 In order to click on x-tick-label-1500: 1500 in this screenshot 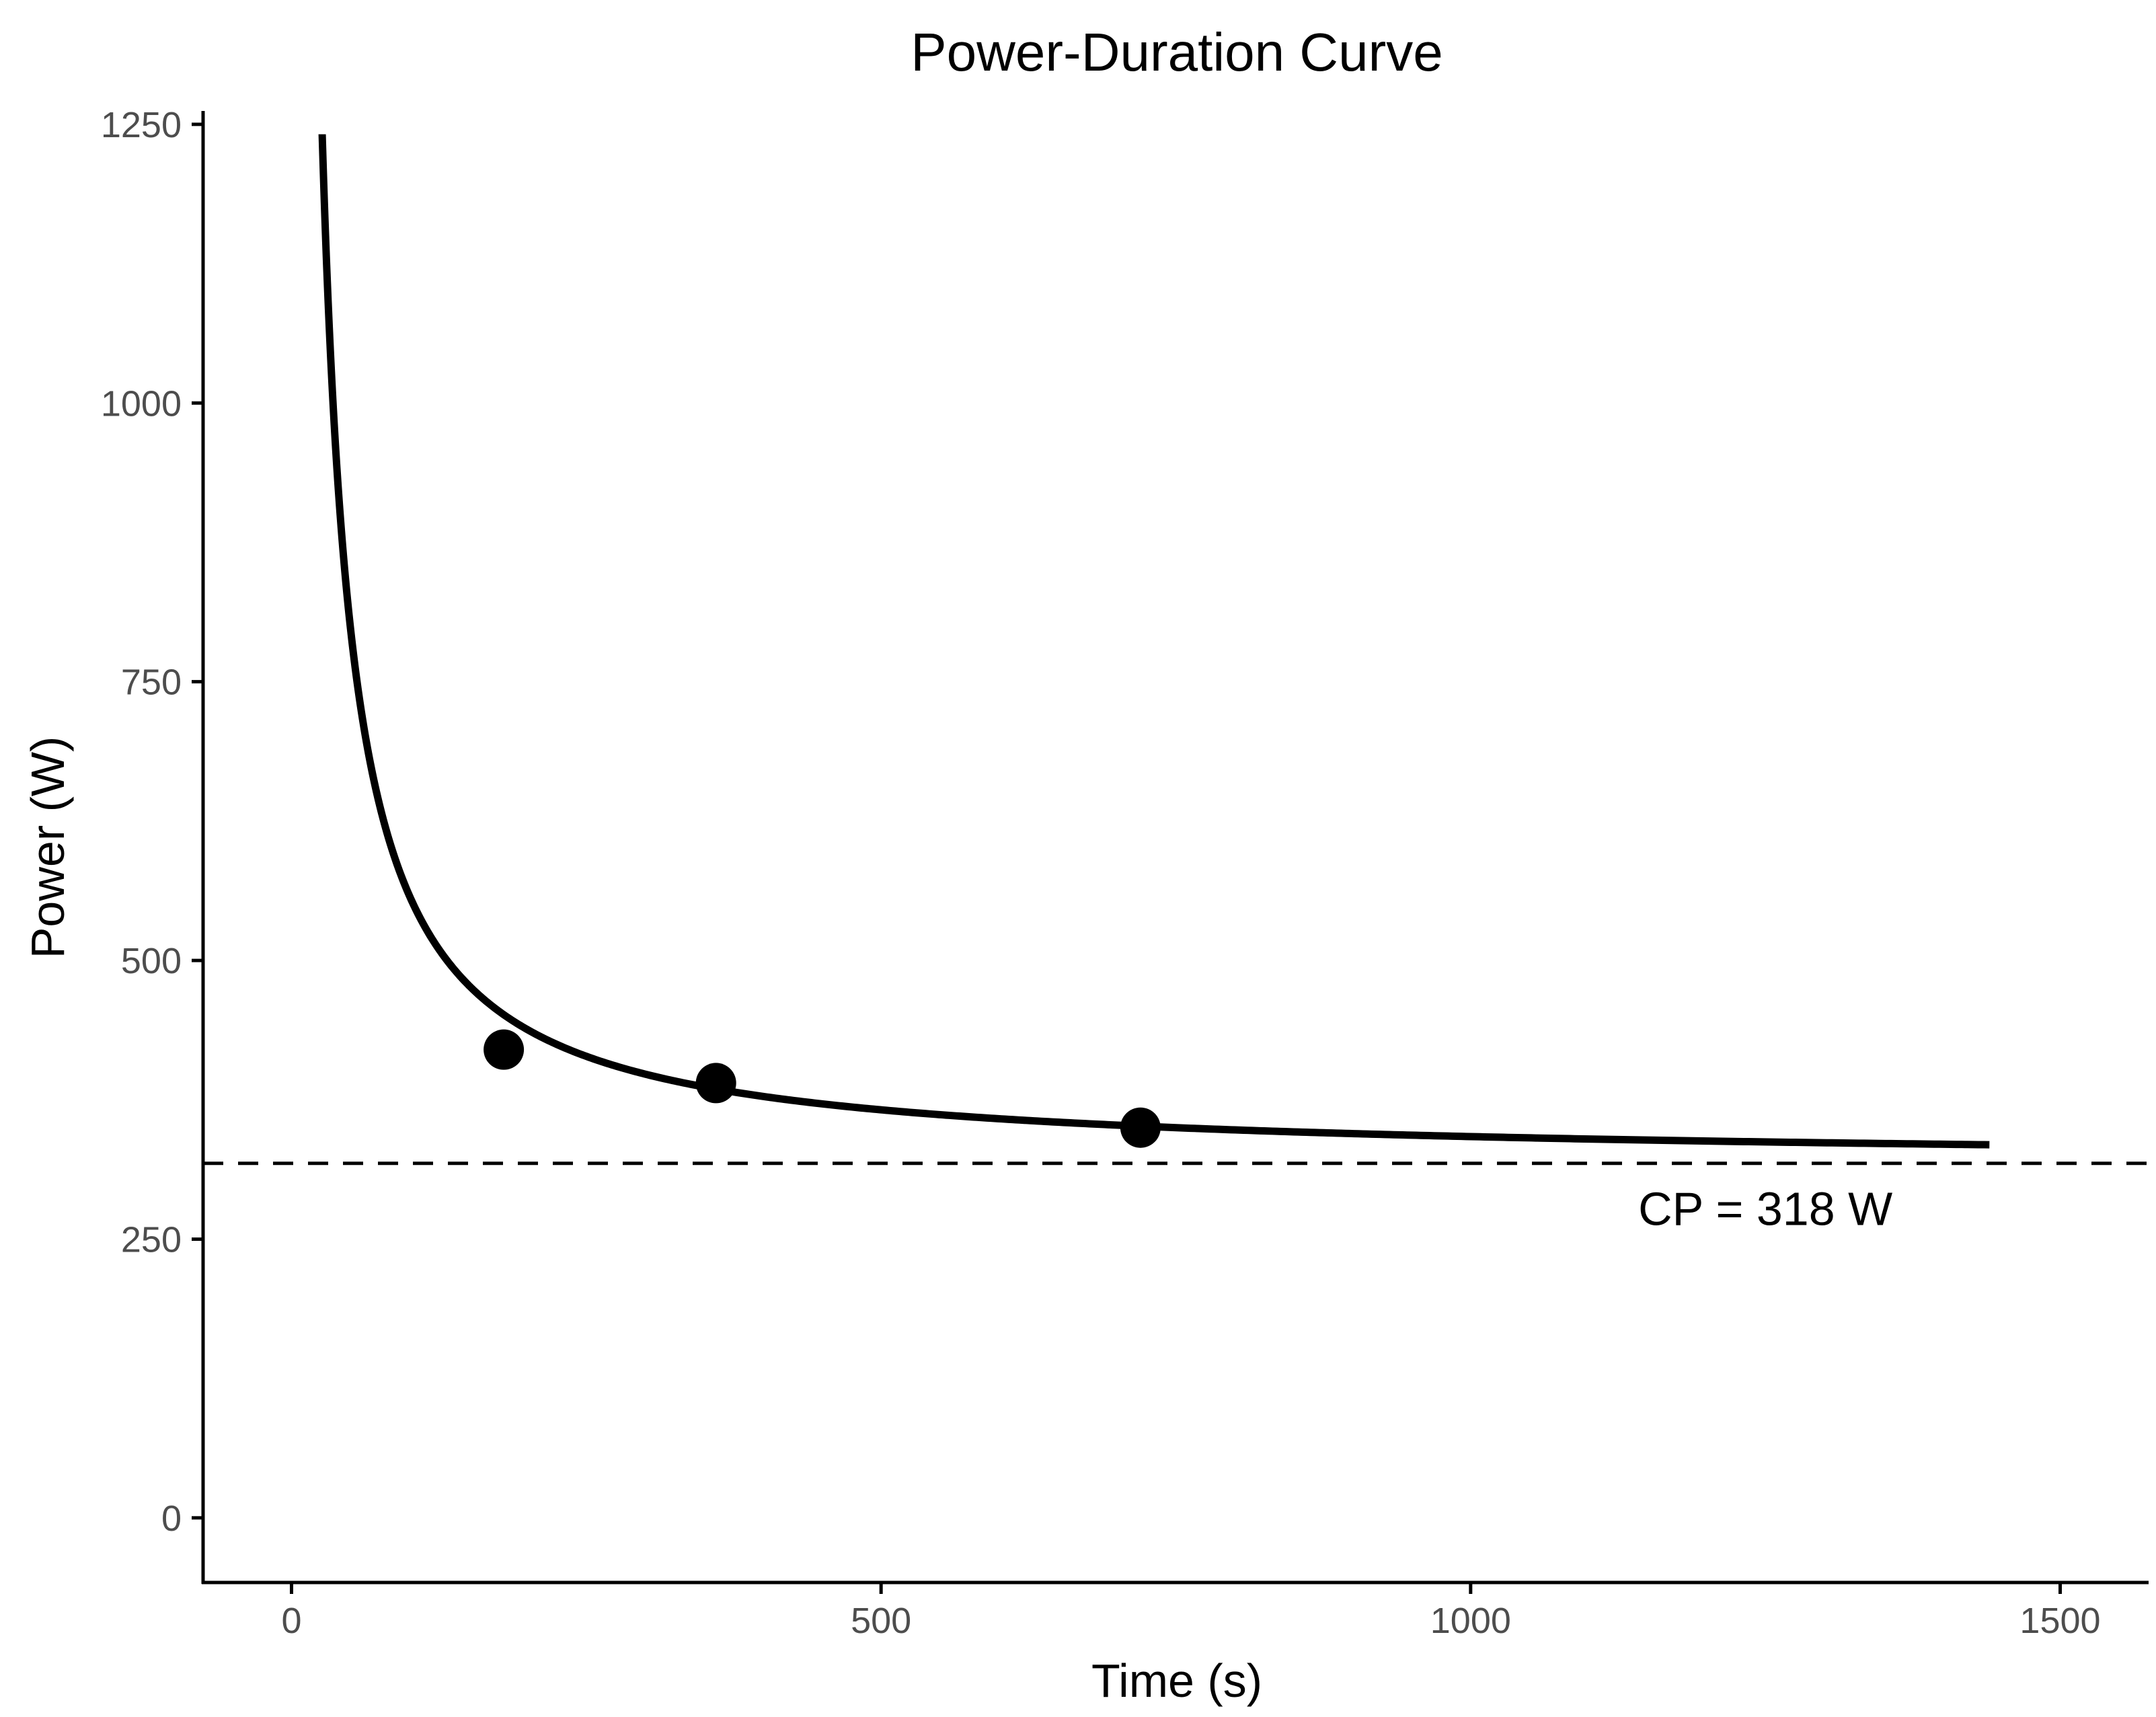, I will do `click(2059, 1621)`.